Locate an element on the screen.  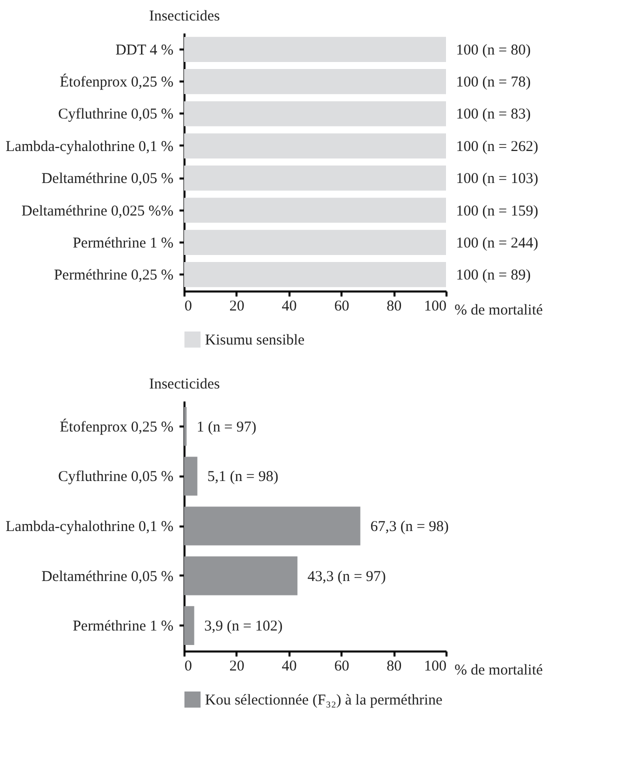
data-label: 100 (n = 103) is located at coordinates (497, 179).